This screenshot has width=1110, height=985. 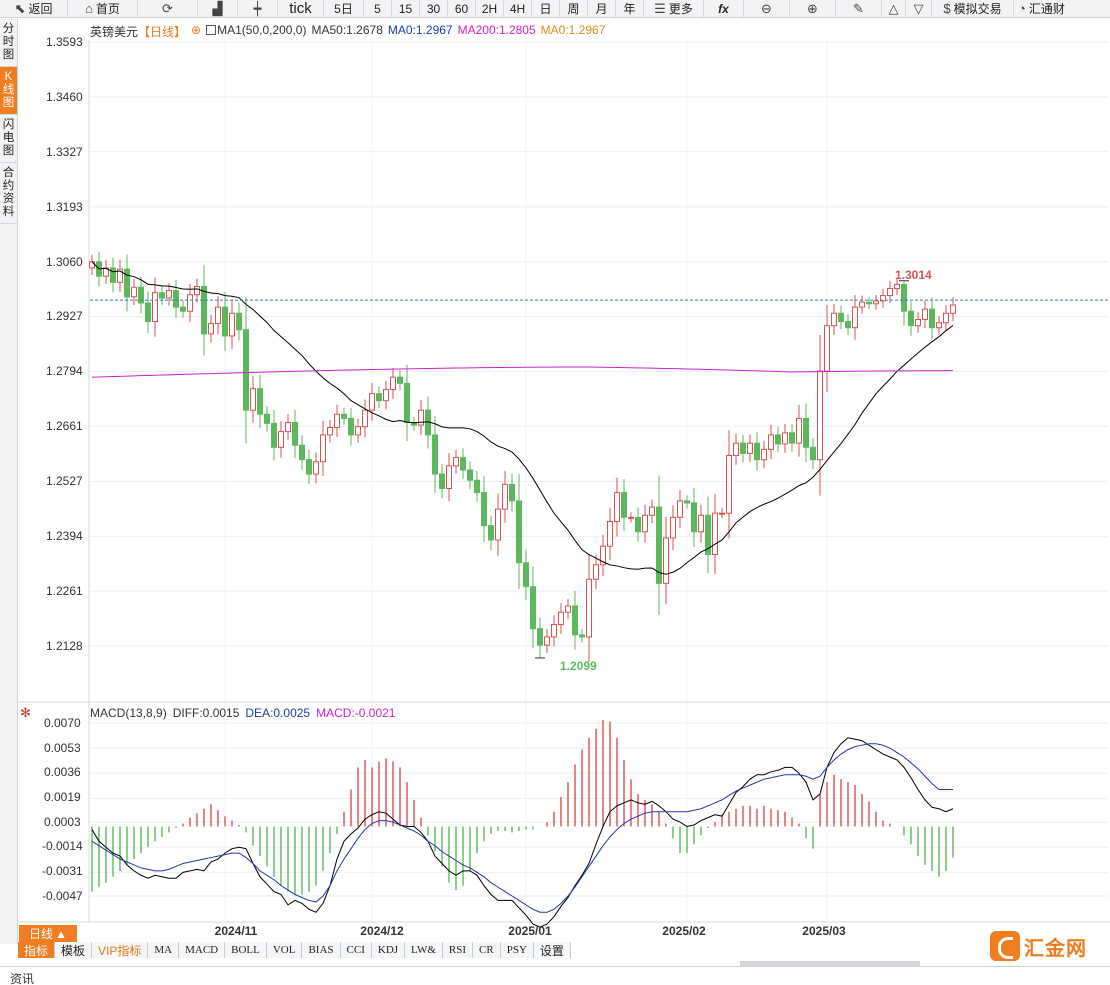 What do you see at coordinates (218, 8) in the screenshot?
I see `chart-type-button: ▟` at bounding box center [218, 8].